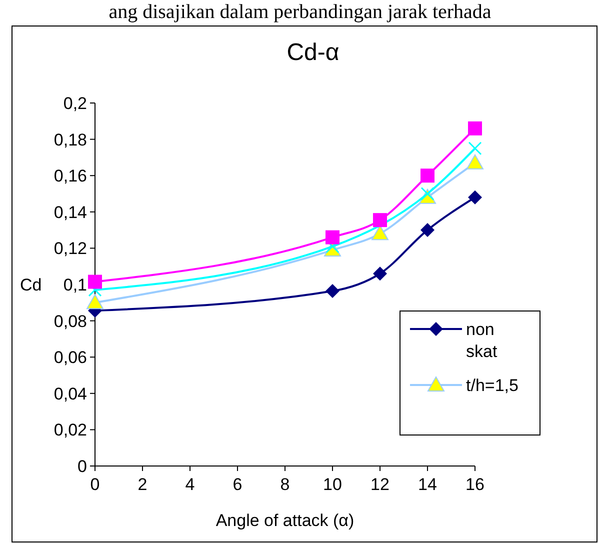 Image resolution: width=599 pixels, height=544 pixels. Describe the element at coordinates (70, 394) in the screenshot. I see `y-tick-label: 0,04` at that location.